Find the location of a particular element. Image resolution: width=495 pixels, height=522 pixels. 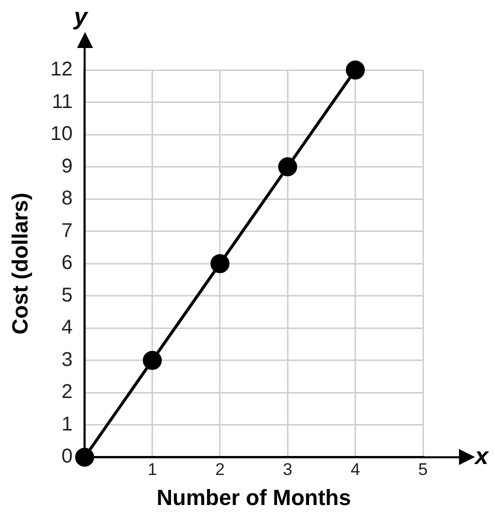

y-tick-label: 3 is located at coordinates (67, 359).